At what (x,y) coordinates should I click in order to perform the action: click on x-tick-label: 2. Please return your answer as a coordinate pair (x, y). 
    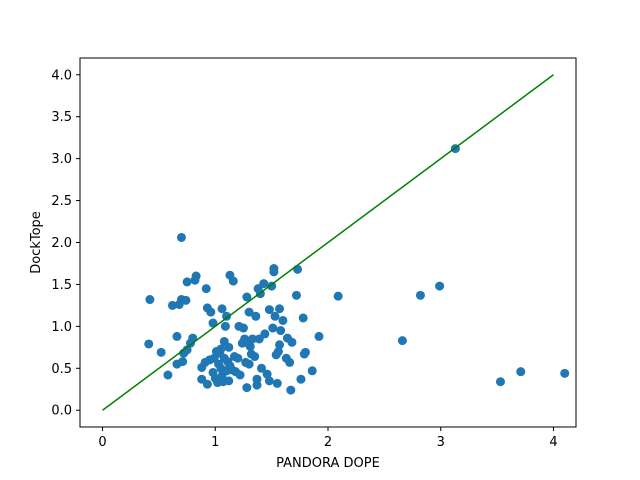
    Looking at the image, I should click on (328, 442).